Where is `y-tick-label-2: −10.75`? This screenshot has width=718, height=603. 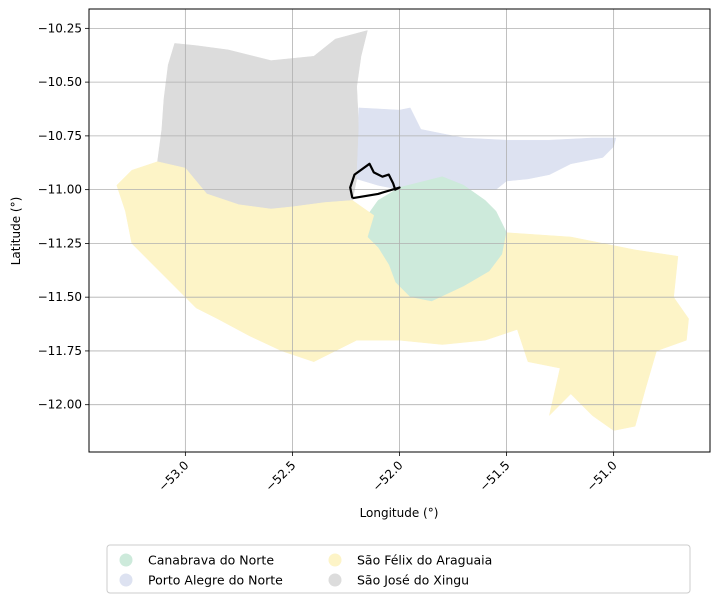 y-tick-label-2: −10.75 is located at coordinates (60, 136).